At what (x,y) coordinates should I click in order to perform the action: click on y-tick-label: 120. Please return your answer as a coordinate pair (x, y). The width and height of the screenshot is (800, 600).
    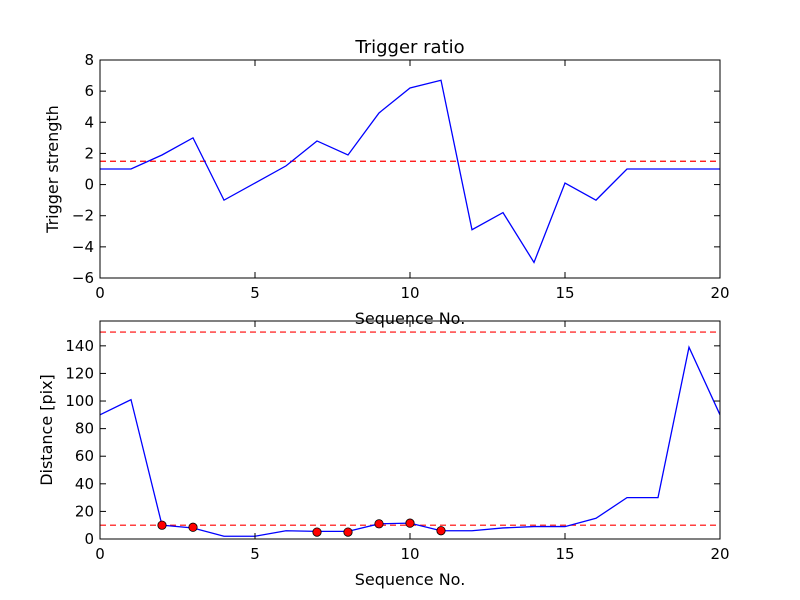
    Looking at the image, I should click on (79, 373).